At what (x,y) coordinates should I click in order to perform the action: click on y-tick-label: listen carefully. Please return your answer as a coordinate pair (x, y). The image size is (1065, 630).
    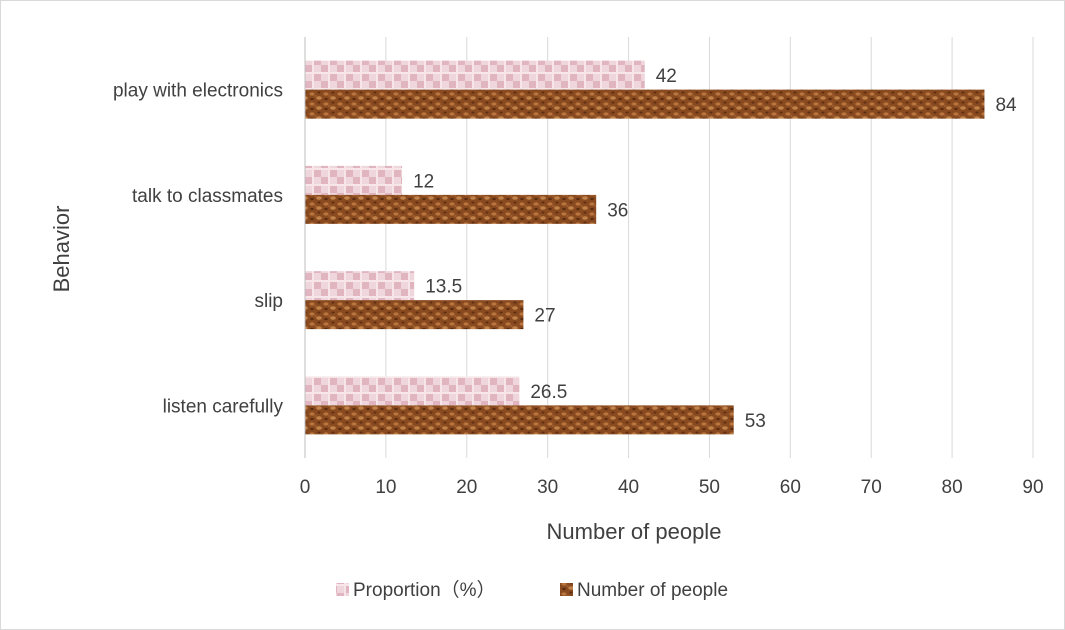
    Looking at the image, I should click on (223, 406).